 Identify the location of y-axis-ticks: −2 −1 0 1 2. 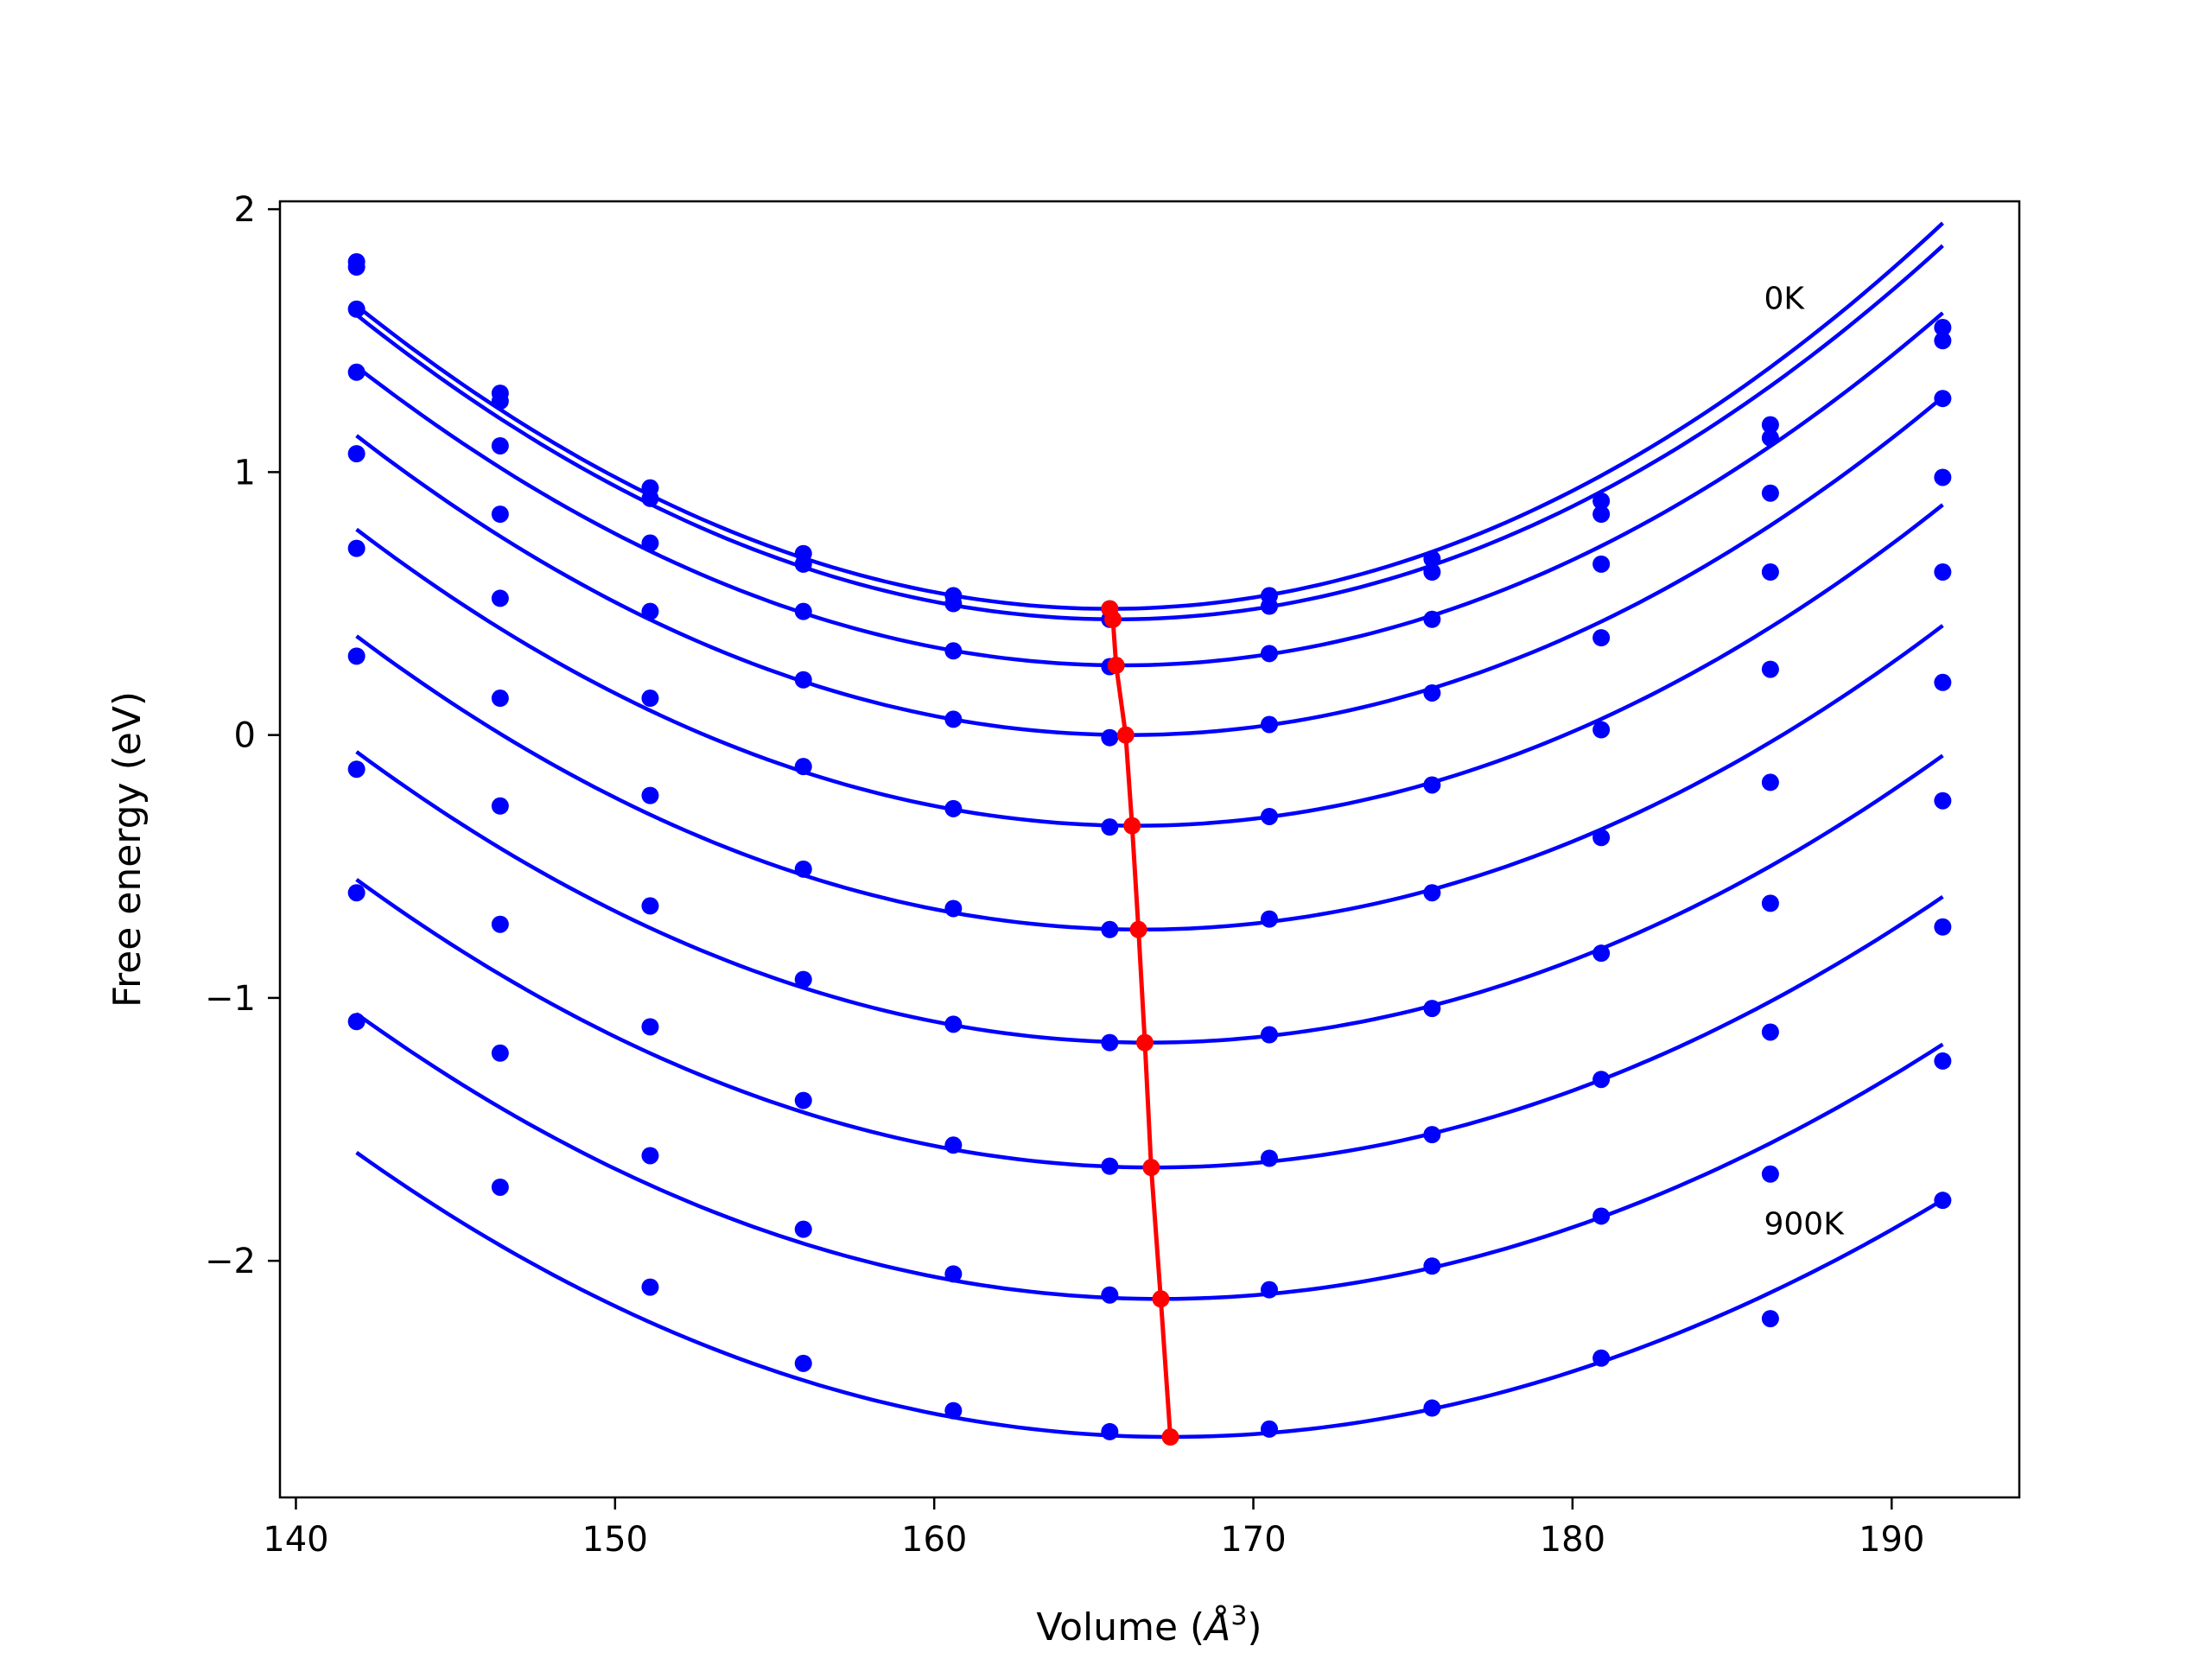
(242, 735).